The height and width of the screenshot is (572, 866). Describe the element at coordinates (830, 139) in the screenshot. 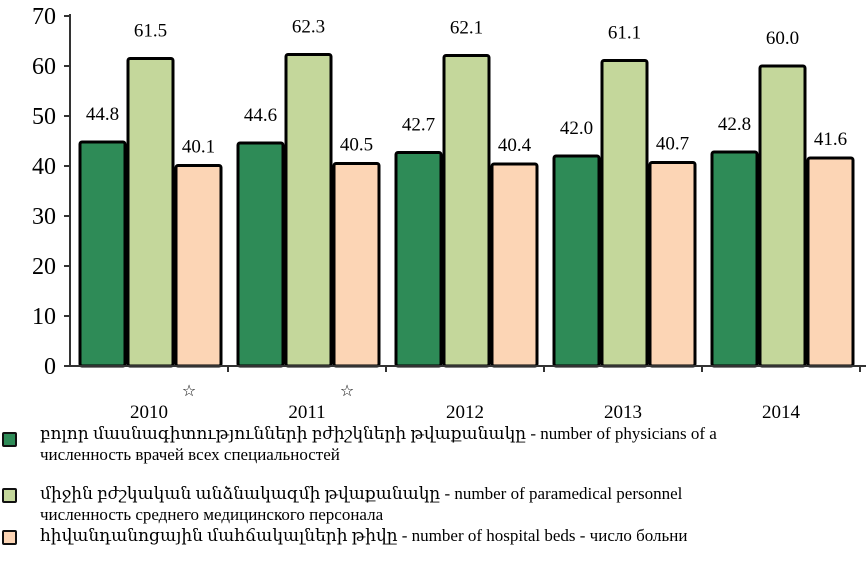

I see `data-label: 41.6` at that location.